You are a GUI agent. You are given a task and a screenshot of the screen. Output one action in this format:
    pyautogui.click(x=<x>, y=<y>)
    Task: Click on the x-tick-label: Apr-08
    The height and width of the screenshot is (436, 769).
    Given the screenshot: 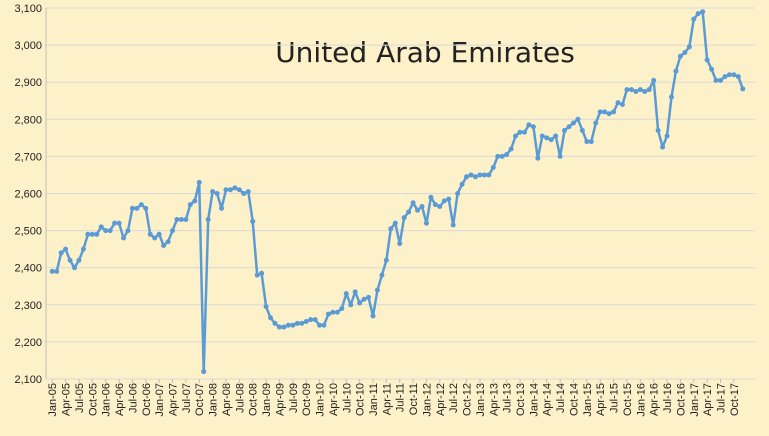 What is the action you would take?
    pyautogui.click(x=227, y=399)
    